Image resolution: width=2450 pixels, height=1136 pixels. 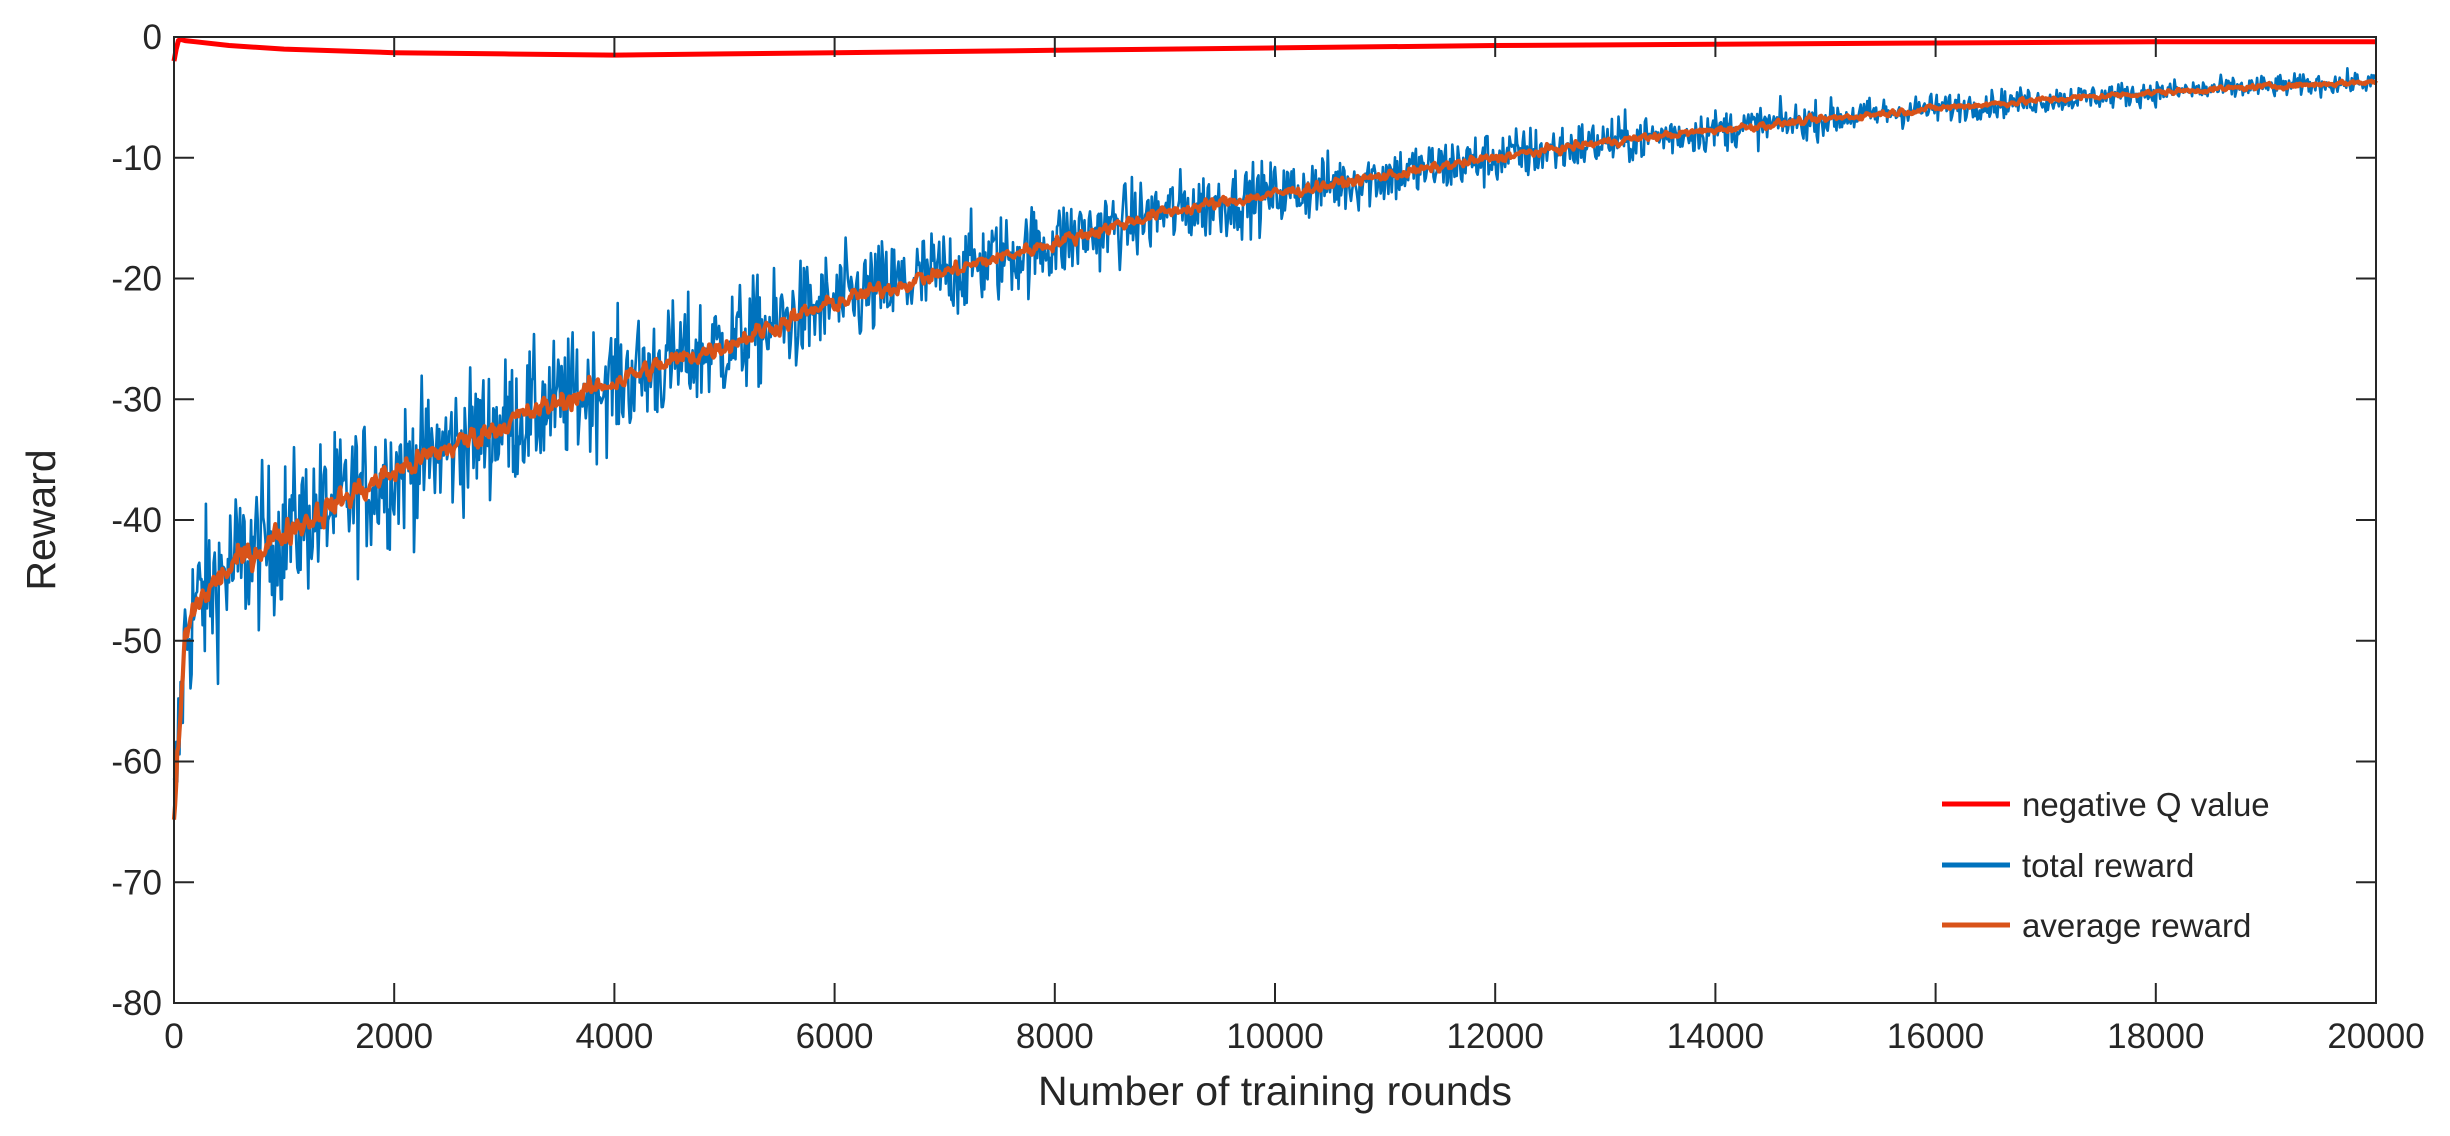 What do you see at coordinates (136, 399) in the screenshot?
I see `y-tick-label: -30` at bounding box center [136, 399].